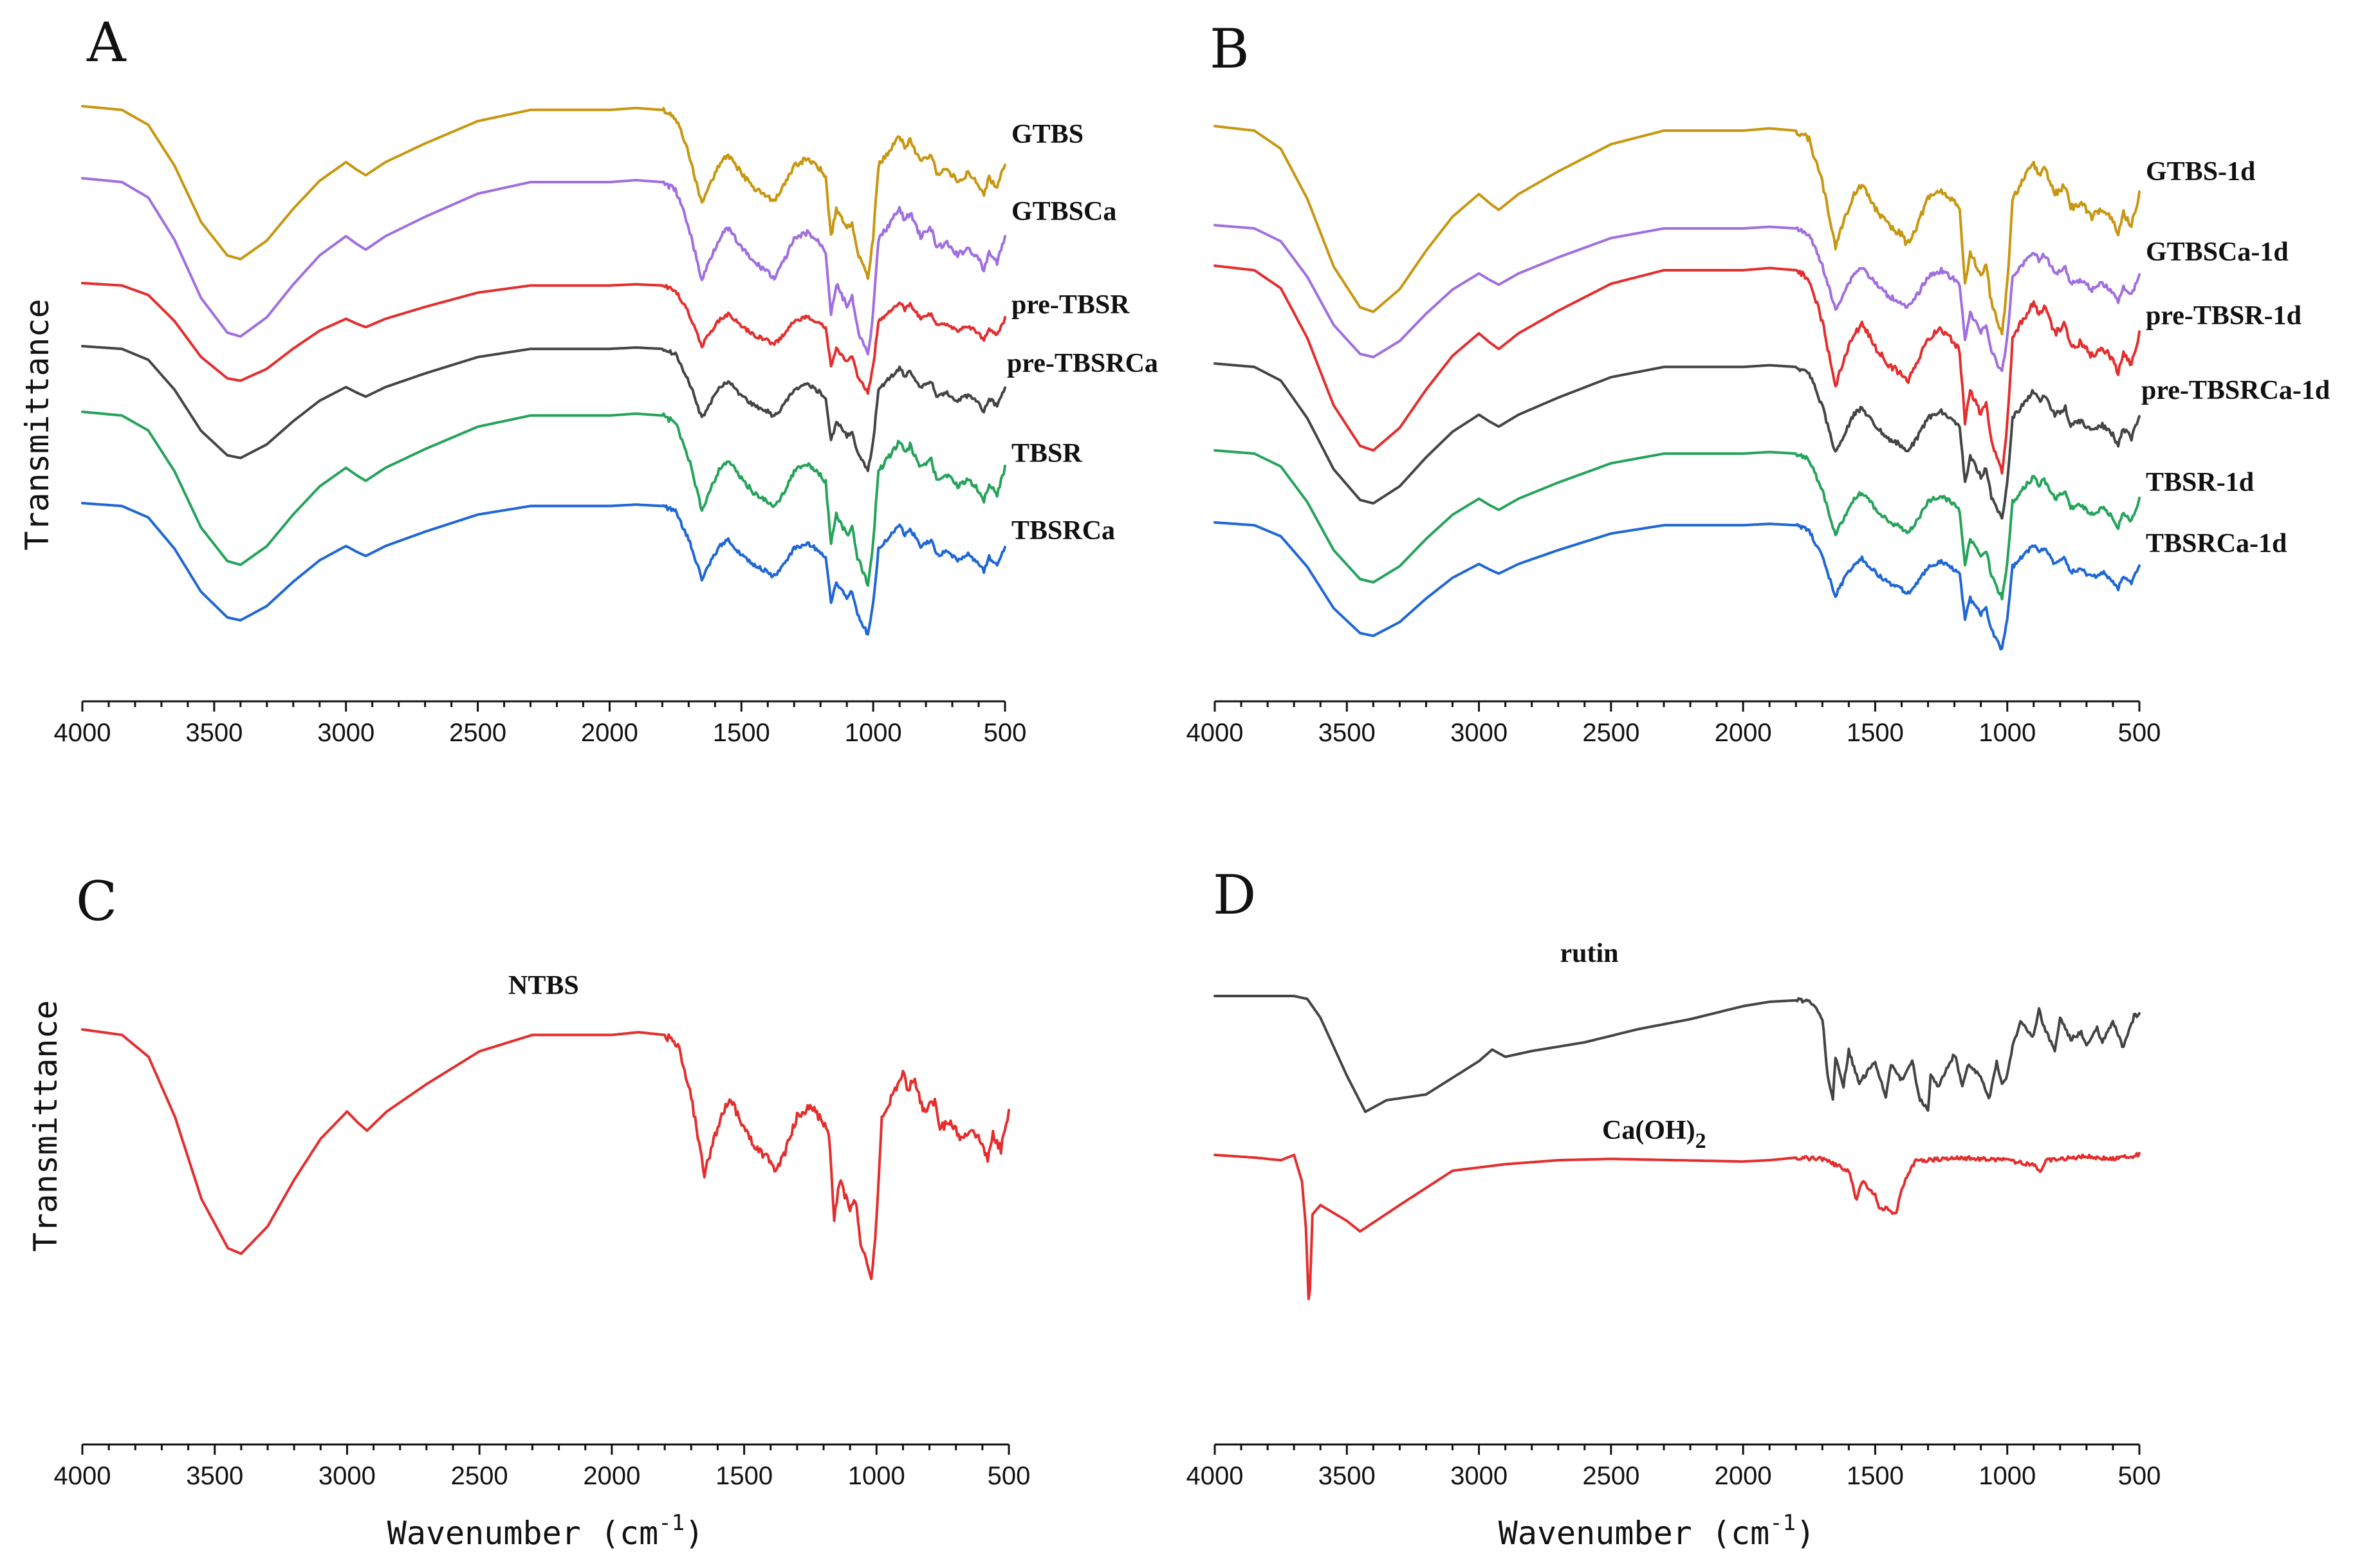  Describe the element at coordinates (96, 902) in the screenshot. I see `panel-letter-c: C` at that location.